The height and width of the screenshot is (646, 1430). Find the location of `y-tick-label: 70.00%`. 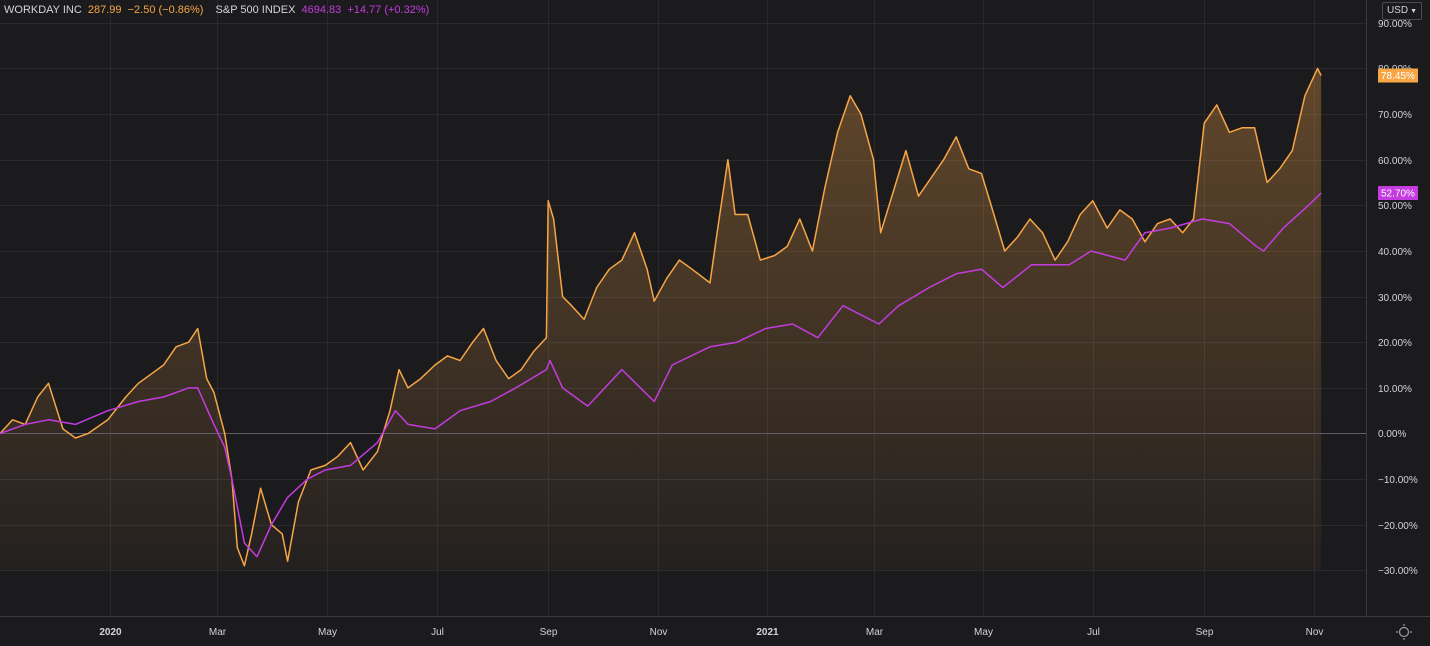

y-tick-label: 70.00% is located at coordinates (1395, 115).